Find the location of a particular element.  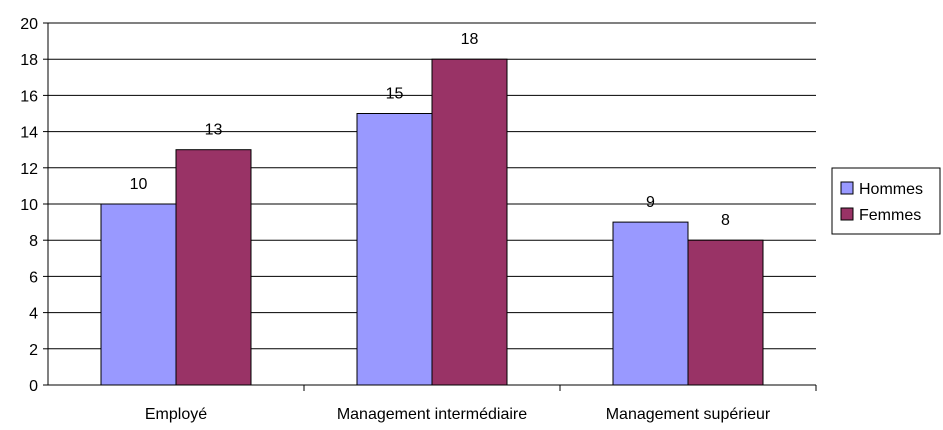

data-label: 15 is located at coordinates (395, 94).